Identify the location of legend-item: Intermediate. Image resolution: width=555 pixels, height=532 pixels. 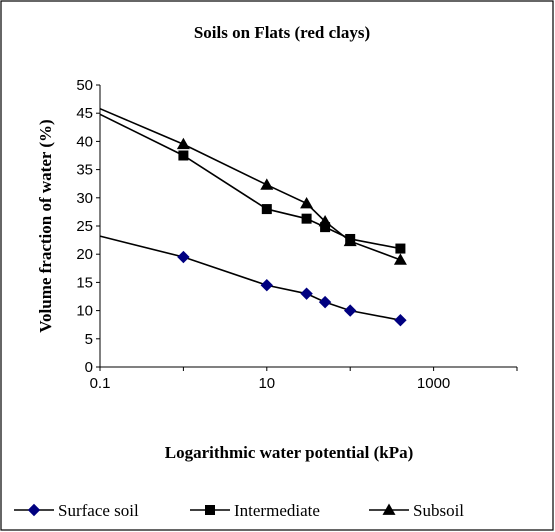
(255, 510).